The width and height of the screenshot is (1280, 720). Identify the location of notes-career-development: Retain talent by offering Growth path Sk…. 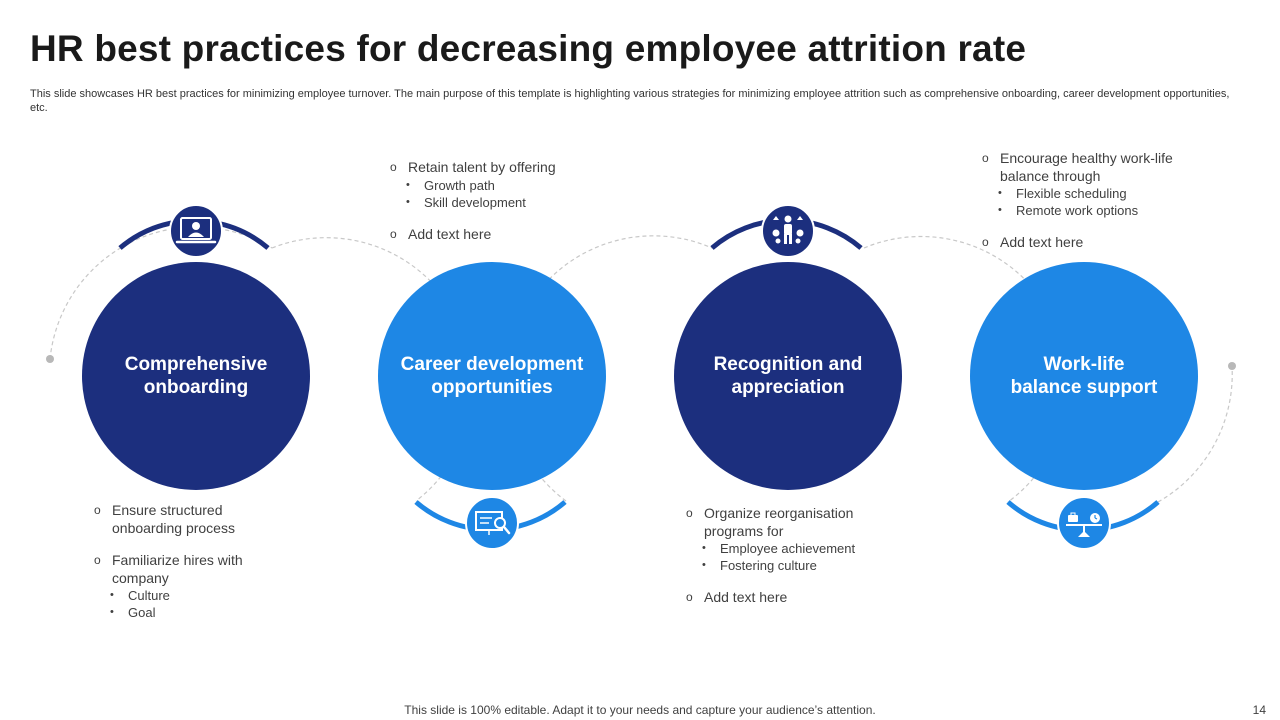
(495, 201).